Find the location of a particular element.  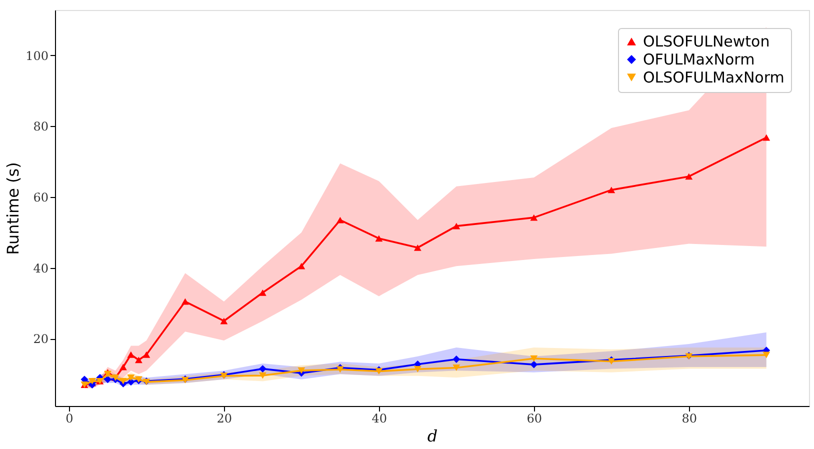

legend-label: OLSOFULMaxNorm is located at coordinates (713, 77).